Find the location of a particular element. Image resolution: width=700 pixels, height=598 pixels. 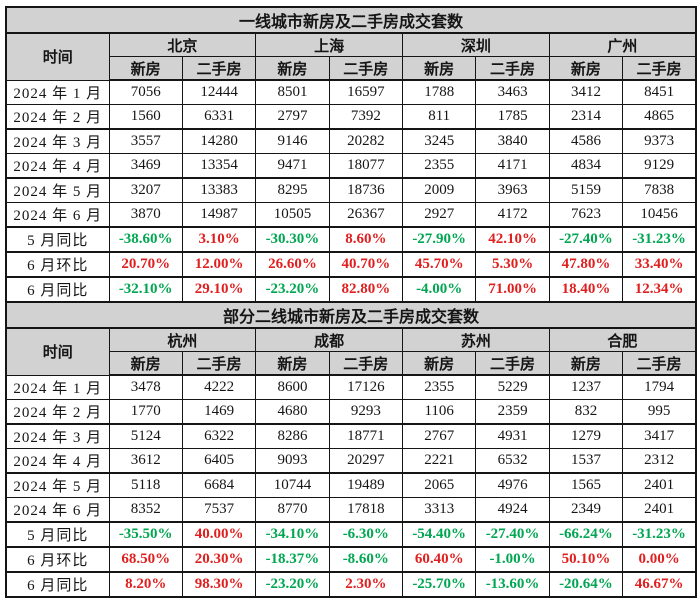

percent-cell: -31.23% is located at coordinates (659, 534).